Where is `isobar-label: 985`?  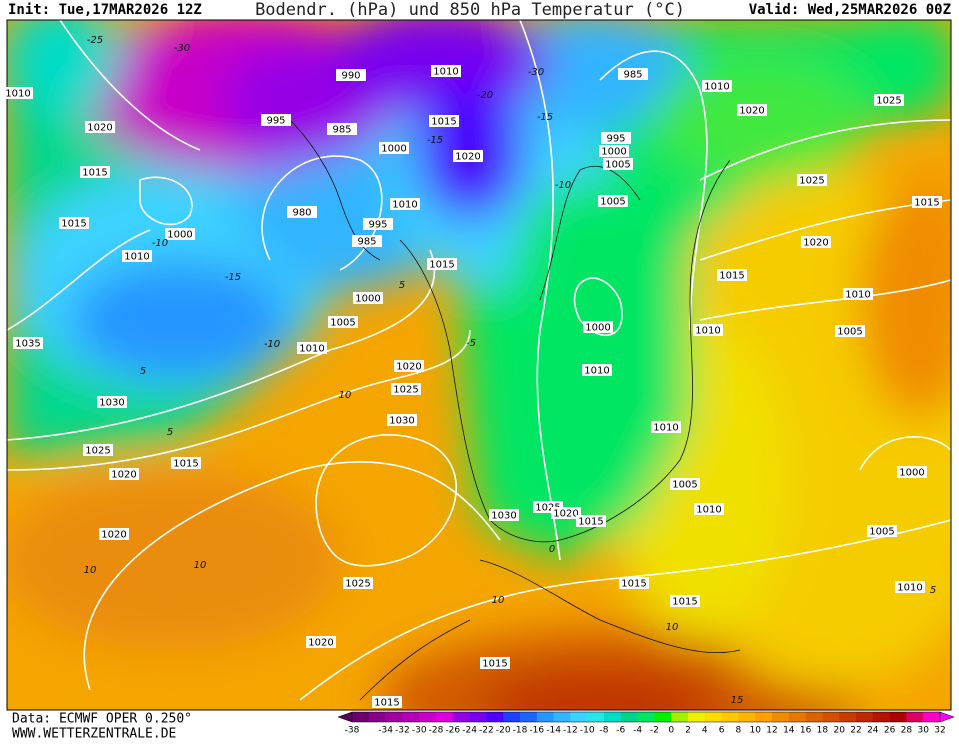 isobar-label: 985 is located at coordinates (341, 130).